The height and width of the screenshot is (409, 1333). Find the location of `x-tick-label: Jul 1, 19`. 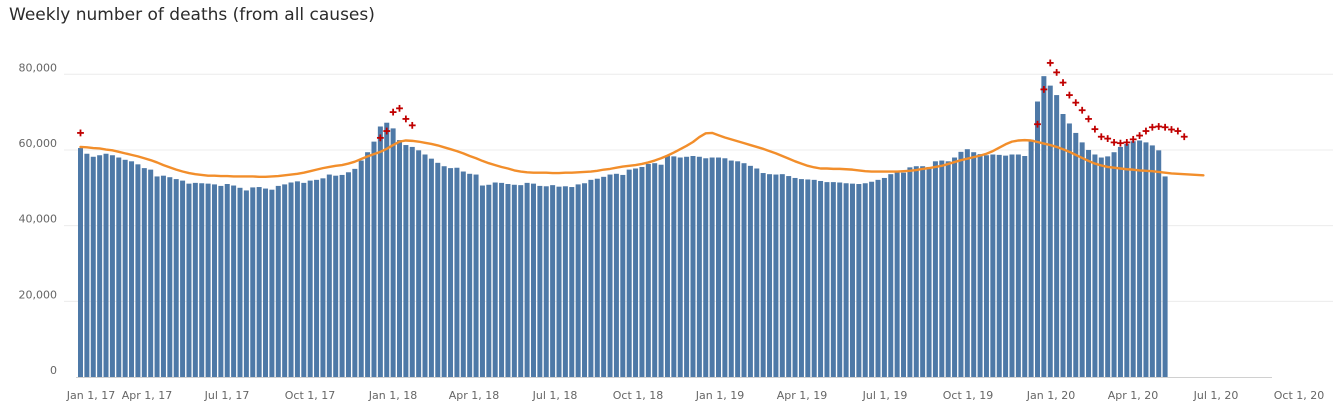

x-tick-label: Jul 1, 19 is located at coordinates (885, 395).